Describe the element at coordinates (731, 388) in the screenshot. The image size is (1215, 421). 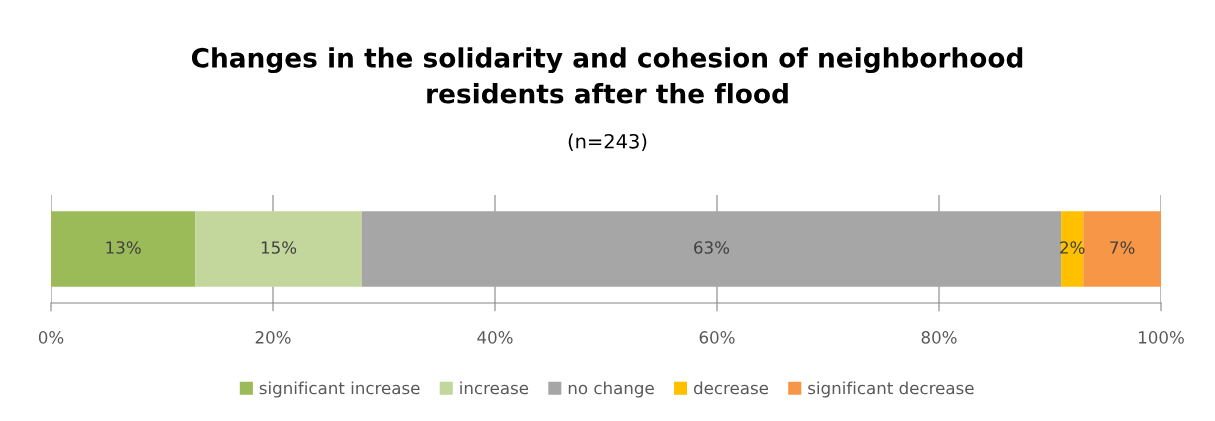
I see `legend-label: decrease` at that location.